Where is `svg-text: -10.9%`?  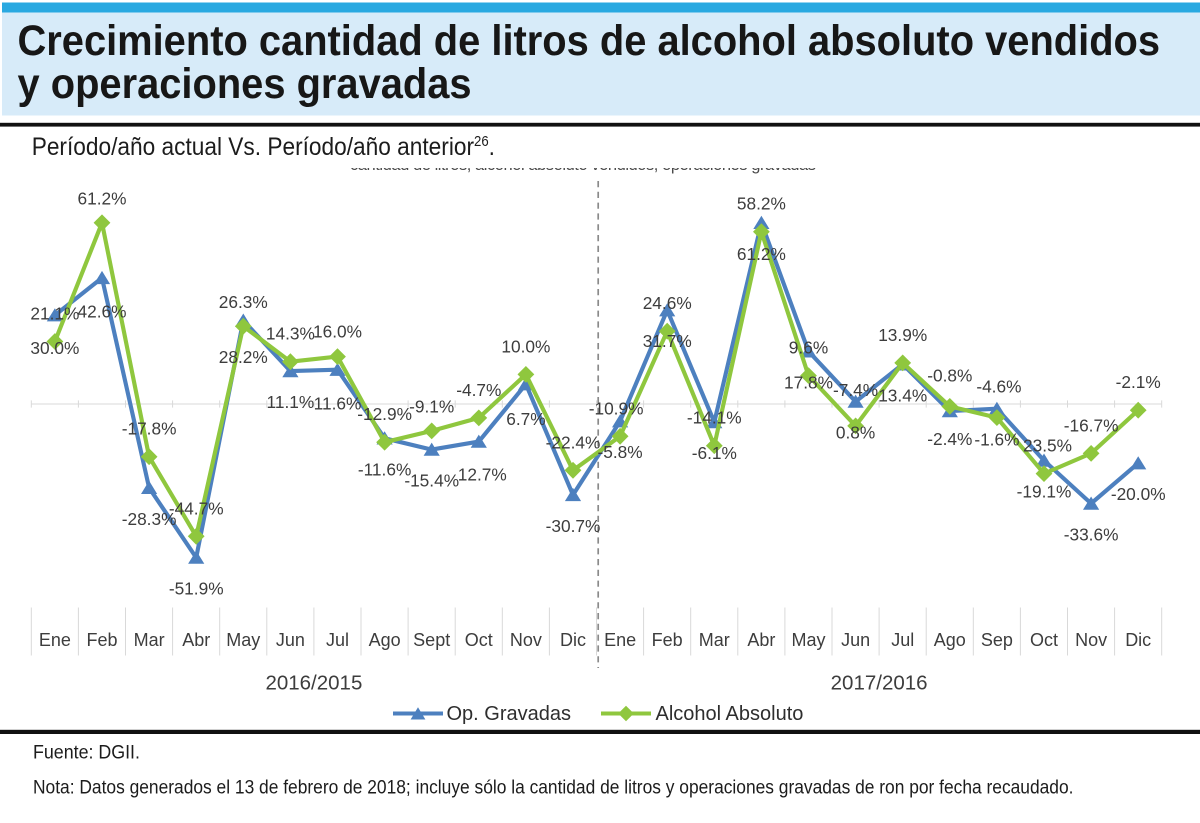
svg-text: -10.9% is located at coordinates (616, 408).